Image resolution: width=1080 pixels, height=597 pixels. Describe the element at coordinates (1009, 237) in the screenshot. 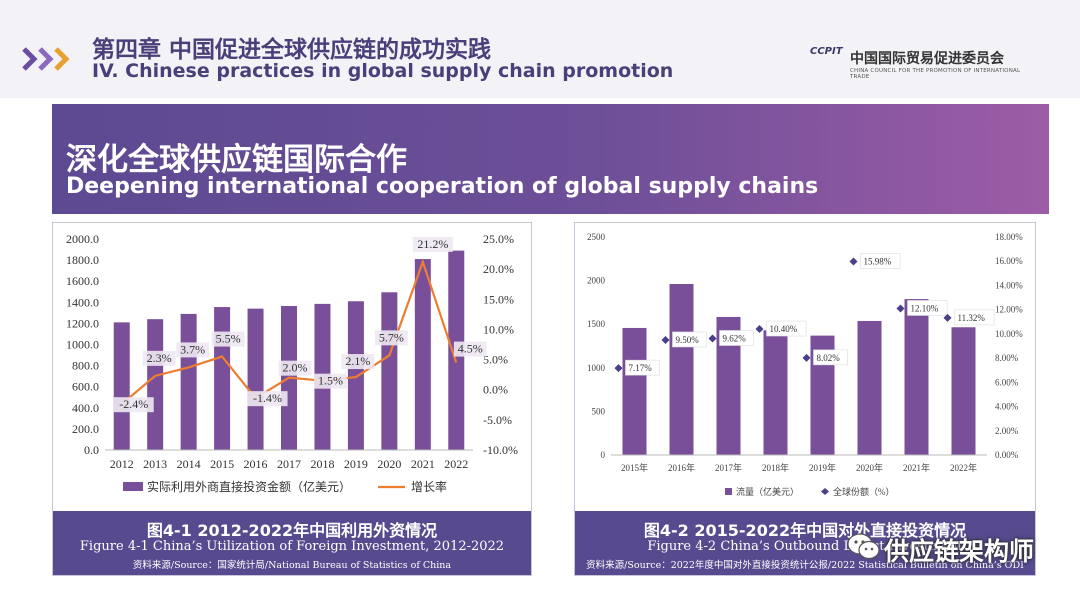

I see `y-axis-right-tick: 18.00%` at that location.